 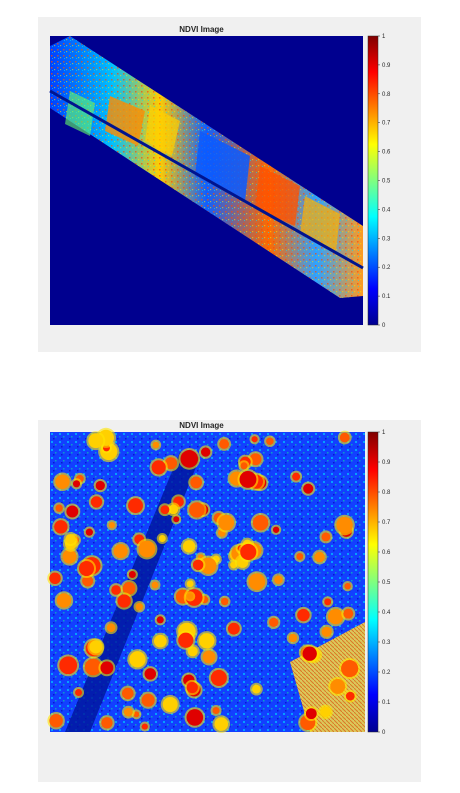 I want to click on colorbar-tick-label: 0.7, so click(x=386, y=523).